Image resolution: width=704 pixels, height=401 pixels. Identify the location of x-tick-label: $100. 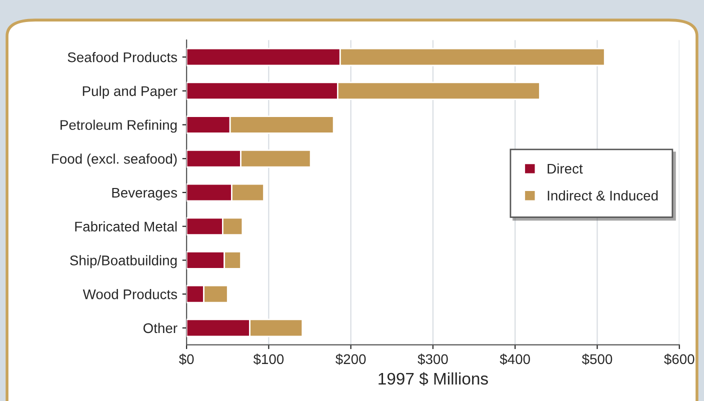
(268, 359).